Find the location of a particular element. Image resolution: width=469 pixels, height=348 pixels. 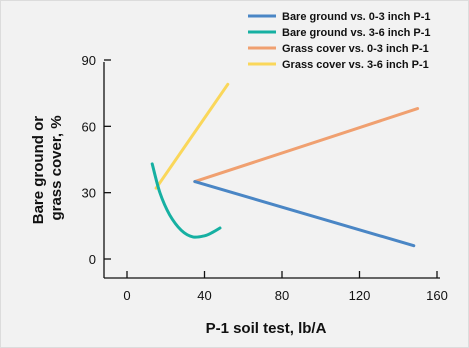

y-axis-title: Bare ground or grass cover, % is located at coordinates (47, 168).